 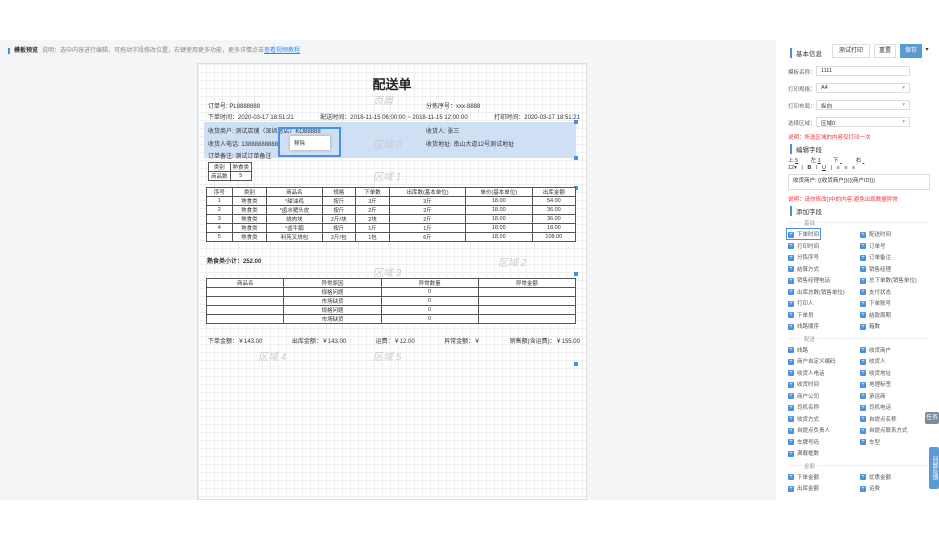 What do you see at coordinates (819, 161) in the screenshot?
I see `margin-left-input: 1` at bounding box center [819, 161].